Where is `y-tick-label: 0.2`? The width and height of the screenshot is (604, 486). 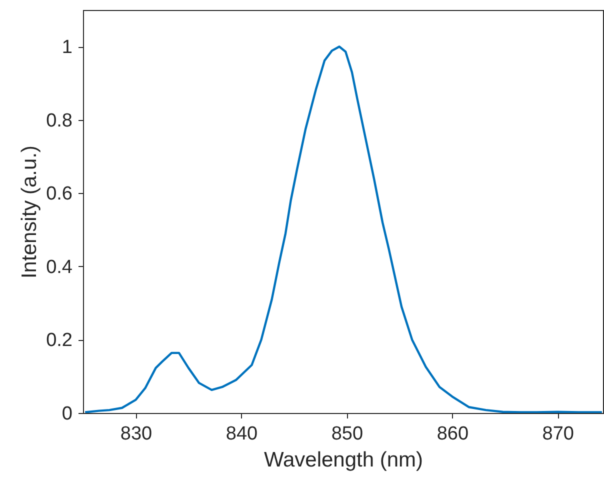 y-tick-label: 0.2 is located at coordinates (59, 341).